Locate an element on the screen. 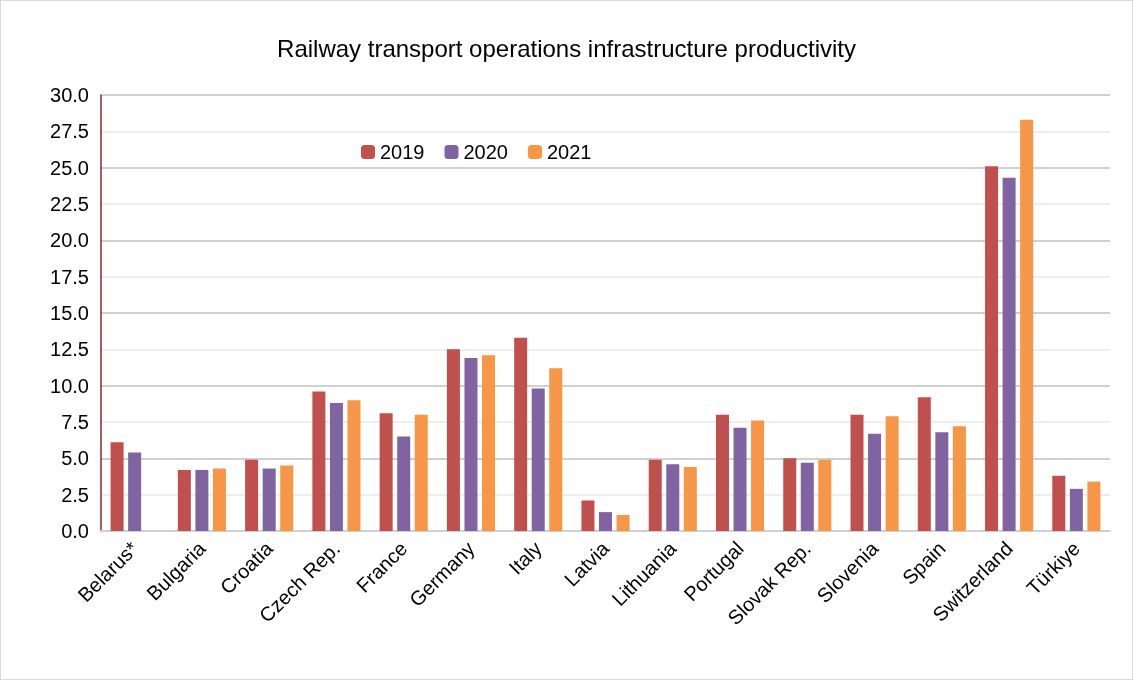 Image resolution: width=1133 pixels, height=680 pixels. y-tick-label: 25.0 is located at coordinates (69, 167).